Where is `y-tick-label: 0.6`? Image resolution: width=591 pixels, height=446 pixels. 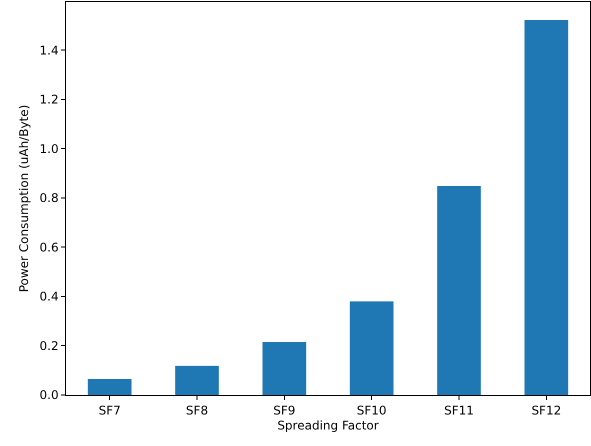
y-tick-label: 0.6 is located at coordinates (49, 247).